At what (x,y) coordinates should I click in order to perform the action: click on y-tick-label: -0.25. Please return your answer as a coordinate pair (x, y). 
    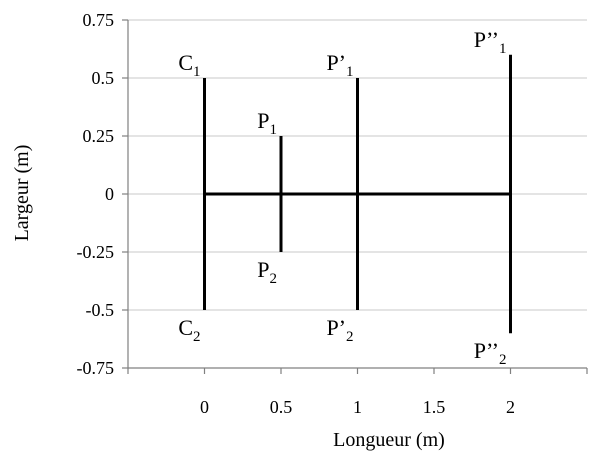
    Looking at the image, I should click on (96, 252).